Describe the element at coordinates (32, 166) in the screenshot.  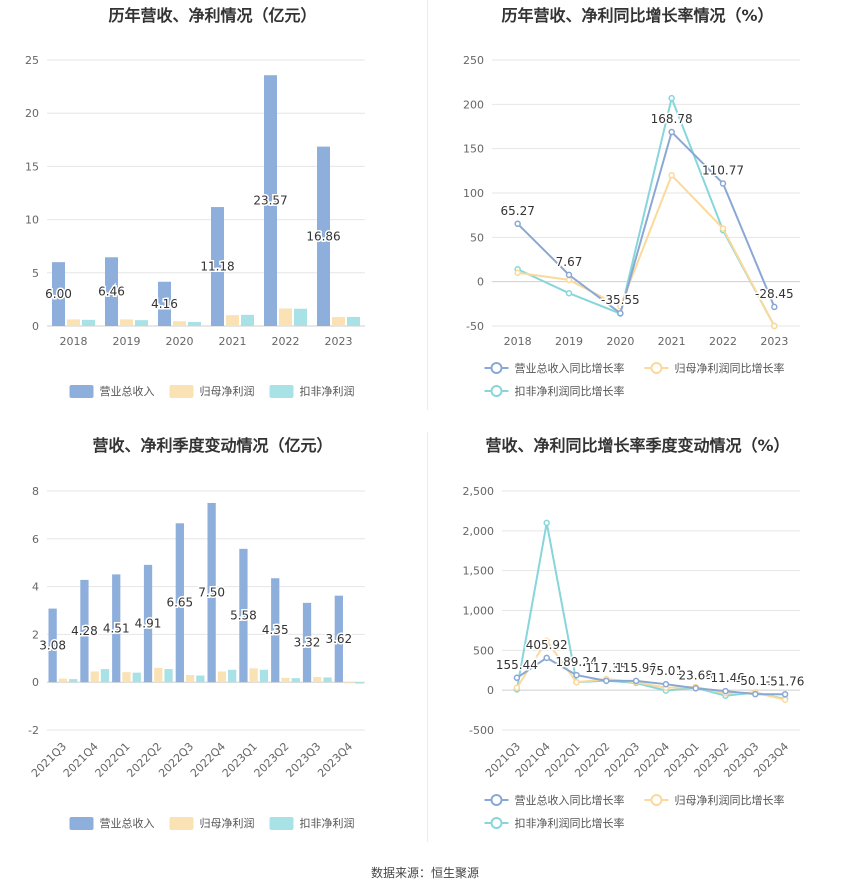
I see `y-tick-label: 15` at that location.